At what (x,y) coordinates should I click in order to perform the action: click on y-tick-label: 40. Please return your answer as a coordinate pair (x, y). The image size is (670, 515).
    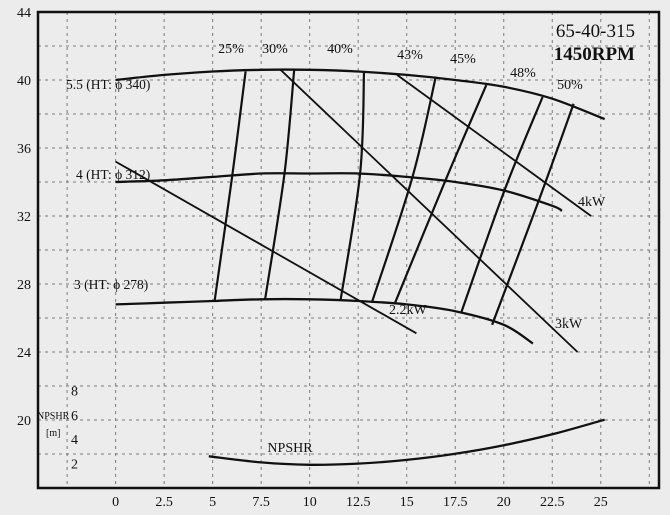
    Looking at the image, I should click on (24, 81).